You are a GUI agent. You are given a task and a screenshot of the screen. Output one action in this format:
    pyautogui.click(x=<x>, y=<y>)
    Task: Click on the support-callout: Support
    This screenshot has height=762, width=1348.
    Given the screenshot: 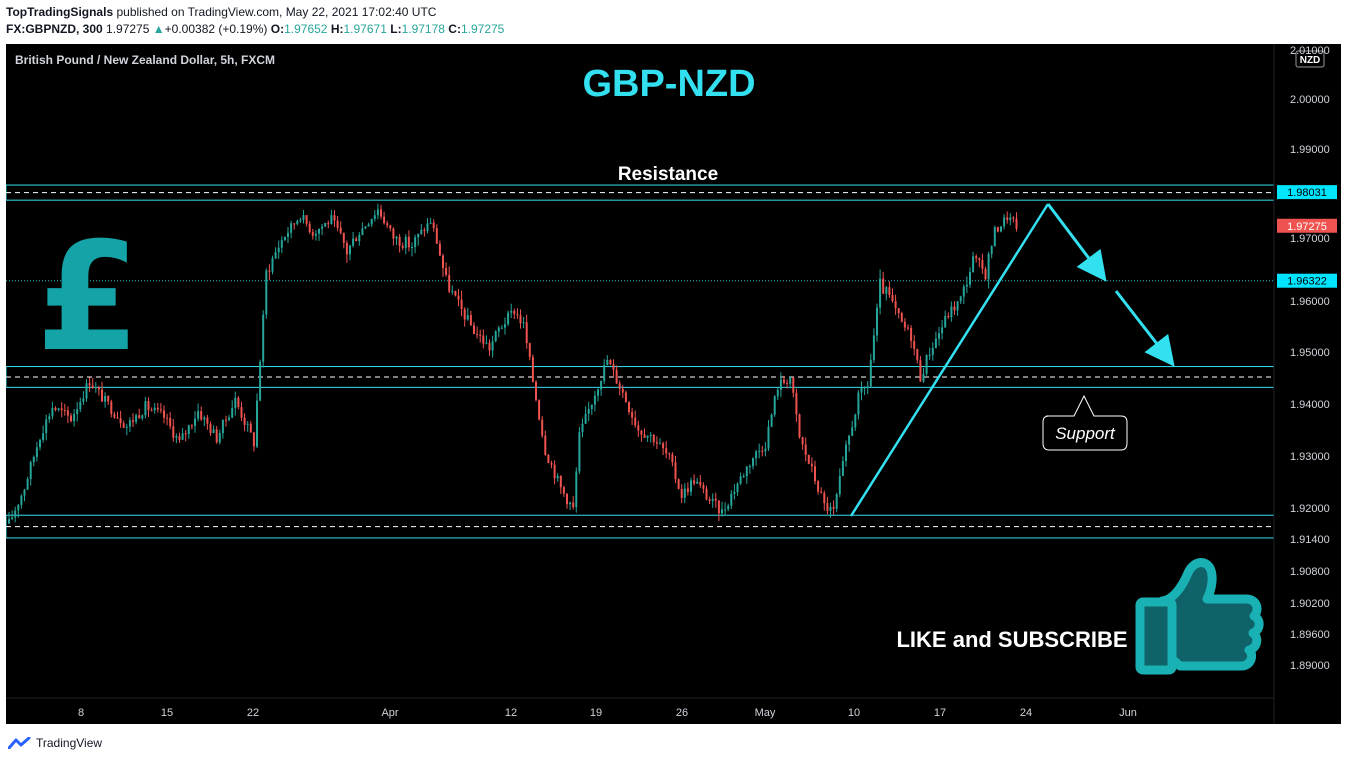 What is the action you would take?
    pyautogui.click(x=1085, y=422)
    